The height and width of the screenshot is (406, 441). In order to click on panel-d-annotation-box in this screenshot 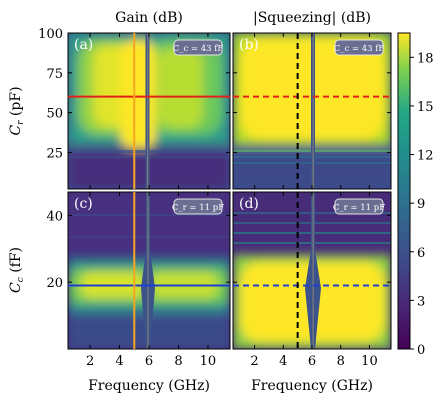, I will do `click(359, 206)`.